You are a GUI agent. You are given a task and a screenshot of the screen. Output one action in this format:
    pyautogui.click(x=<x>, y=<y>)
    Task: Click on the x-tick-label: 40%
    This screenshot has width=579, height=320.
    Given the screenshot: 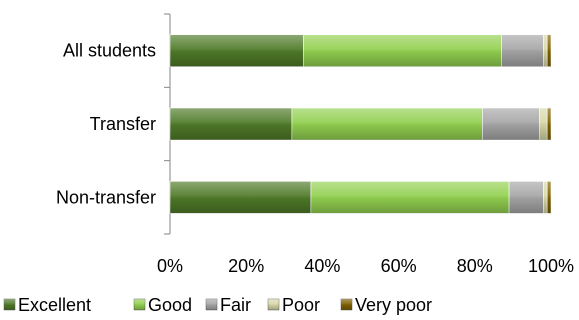 What is the action you would take?
    pyautogui.click(x=322, y=266)
    